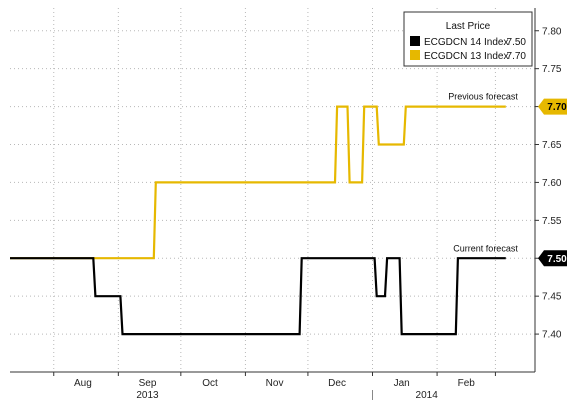  I want to click on legend-label-14: ECGDCN 14 Index, so click(466, 42).